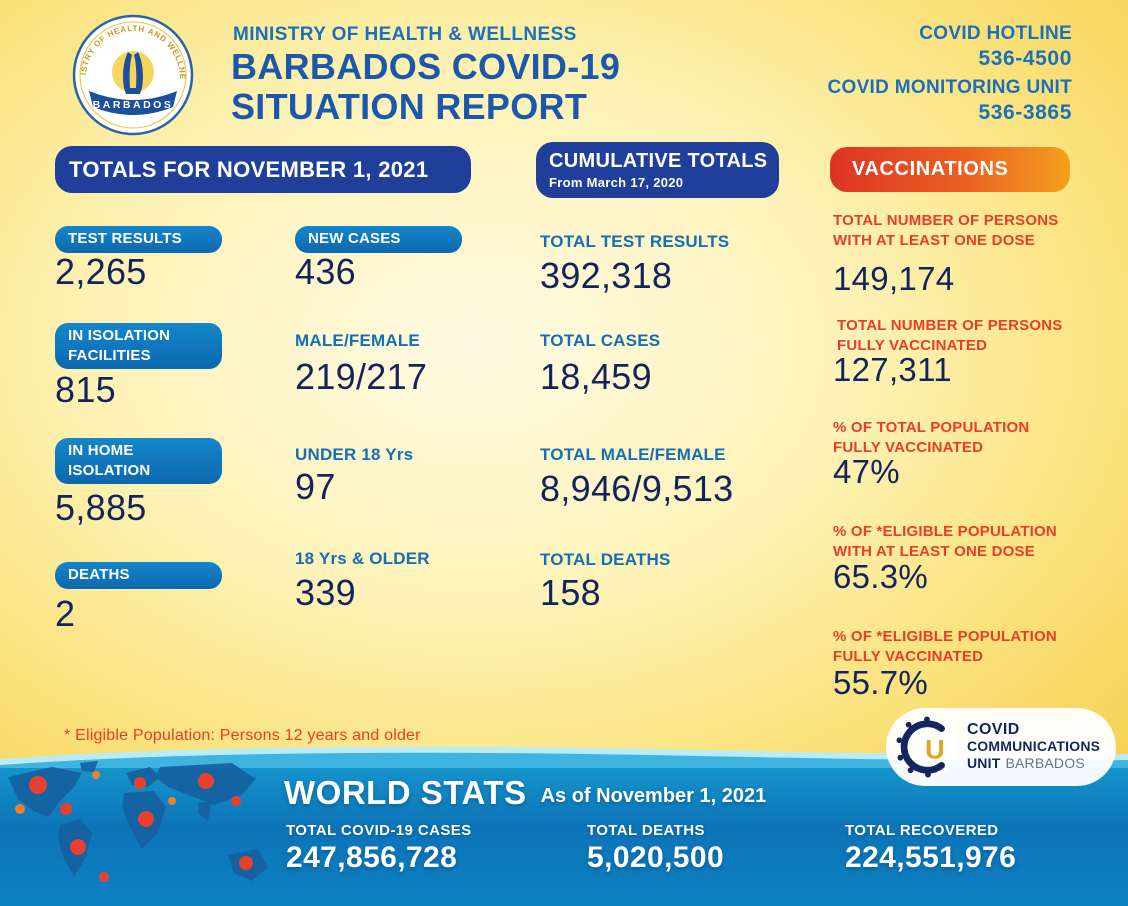  Describe the element at coordinates (995, 33) in the screenshot. I see `hotline-label: COVID HOTLINE` at that location.